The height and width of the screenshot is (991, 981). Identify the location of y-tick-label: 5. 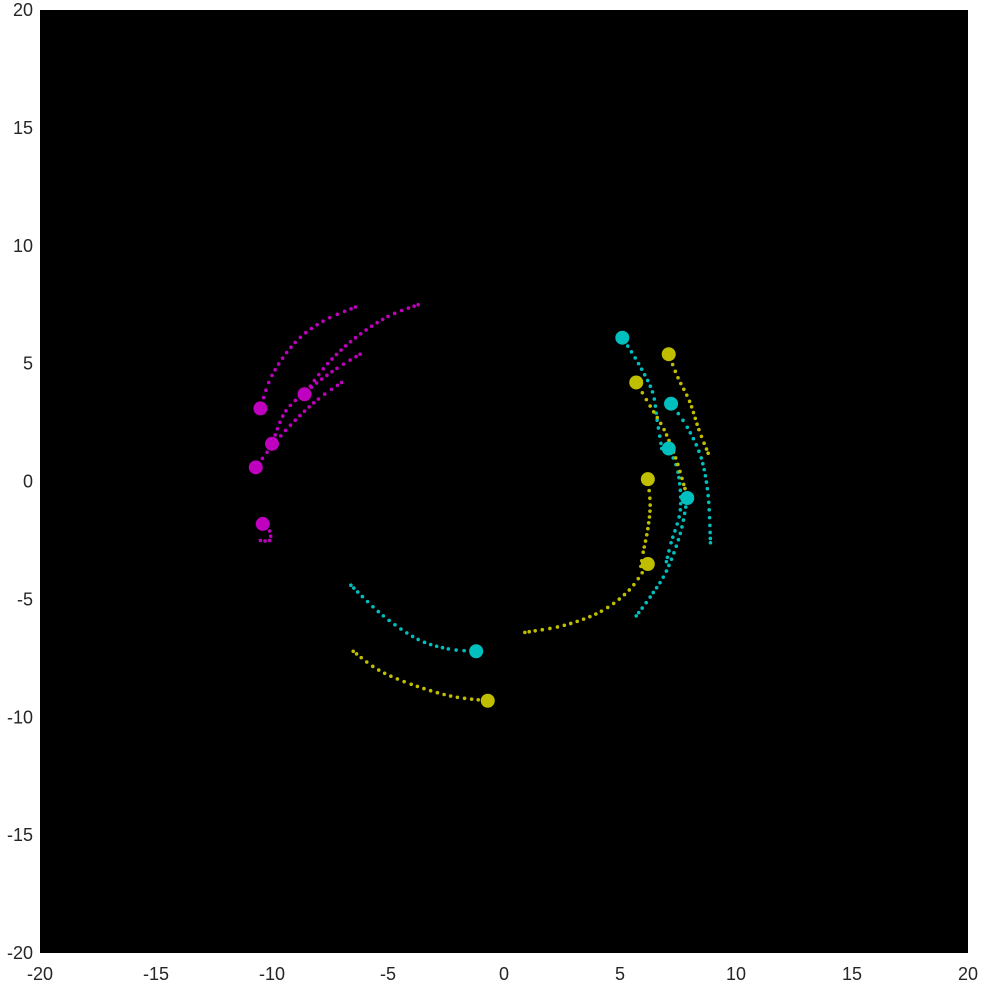
(28, 364).